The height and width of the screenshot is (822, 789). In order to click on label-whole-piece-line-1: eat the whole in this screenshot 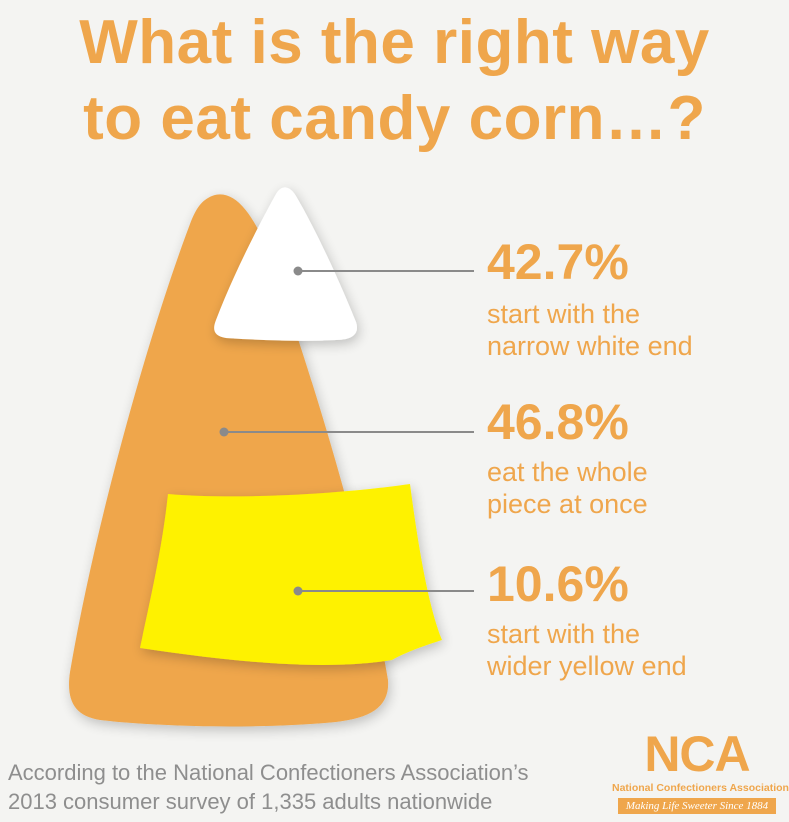, I will do `click(567, 472)`.